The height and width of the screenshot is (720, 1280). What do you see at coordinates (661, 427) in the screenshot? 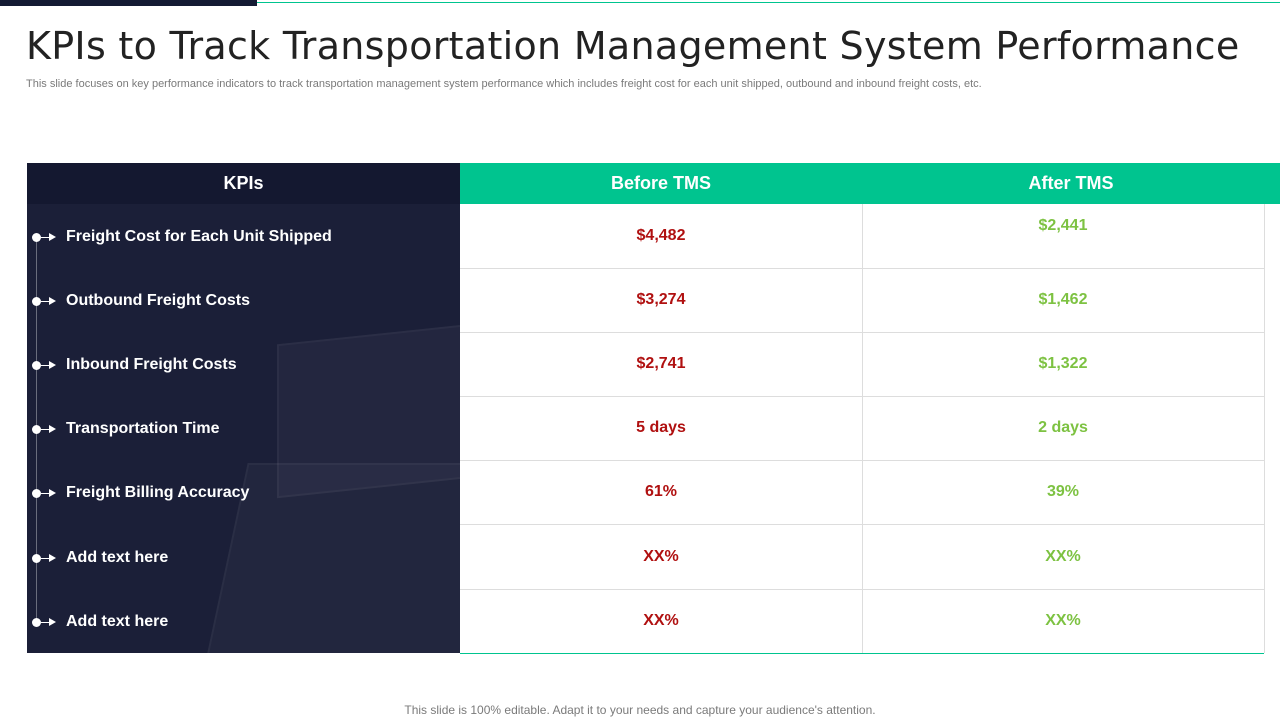
I see `before-tms-value: 5 days` at bounding box center [661, 427].